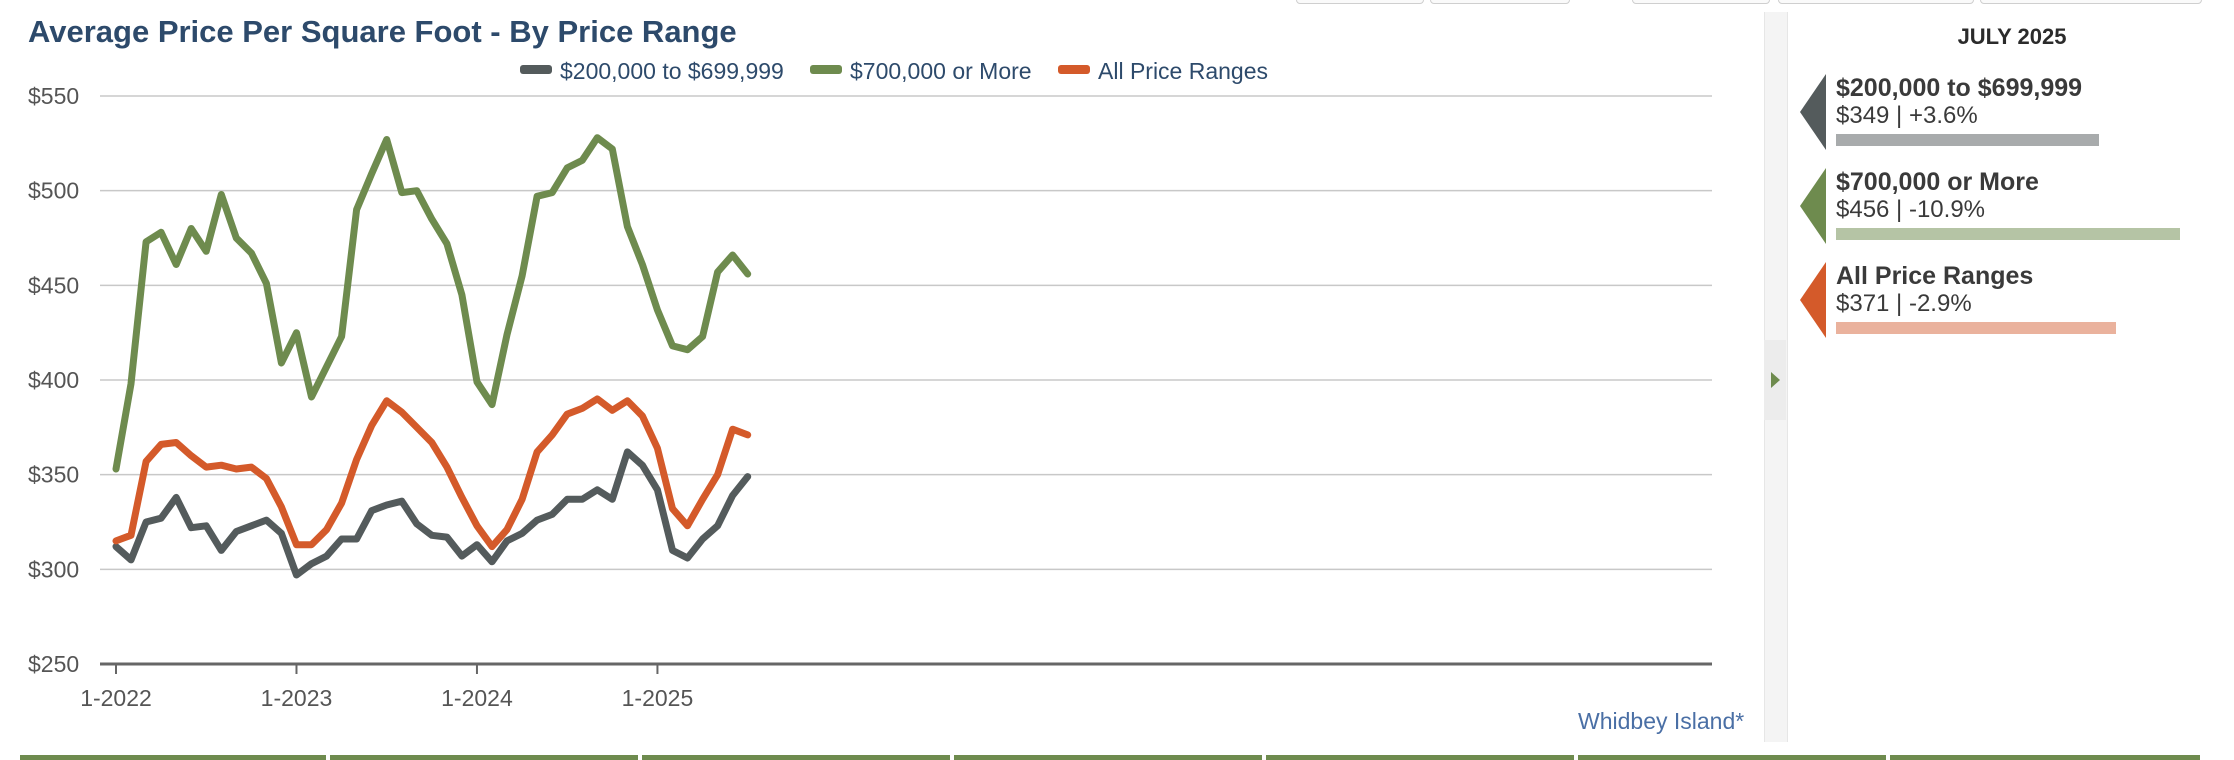  Describe the element at coordinates (53, 475) in the screenshot. I see `y-tick-label: $350` at that location.